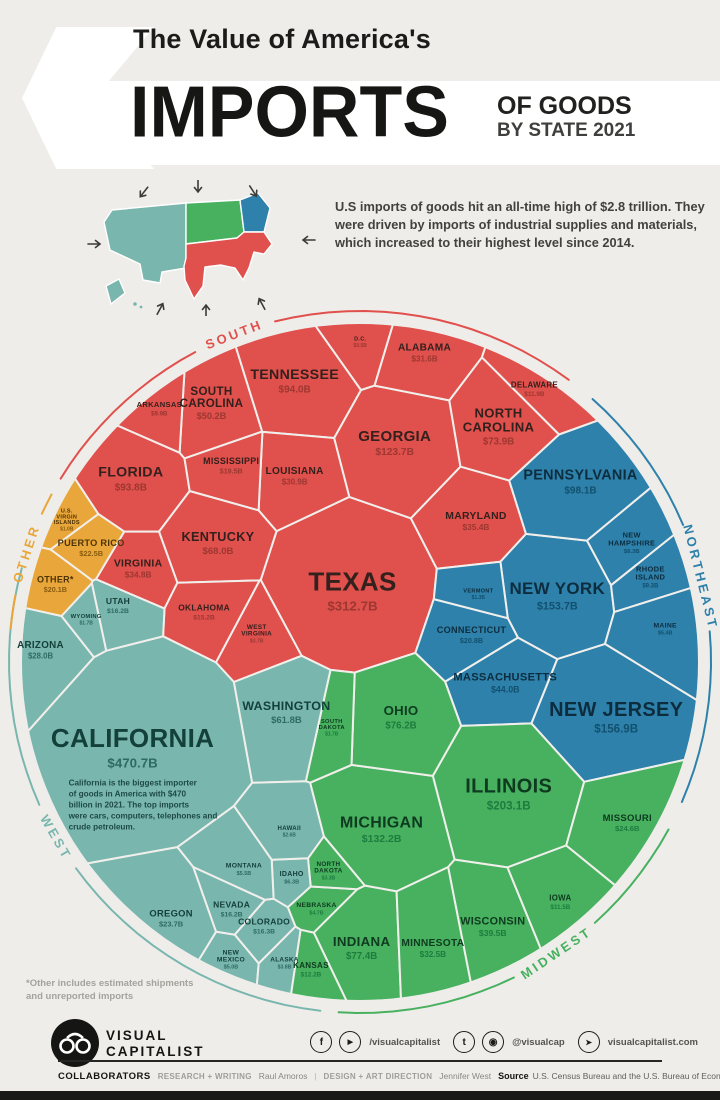 The height and width of the screenshot is (1100, 720). I want to click on state-label-text: $22.5B, so click(91, 553).